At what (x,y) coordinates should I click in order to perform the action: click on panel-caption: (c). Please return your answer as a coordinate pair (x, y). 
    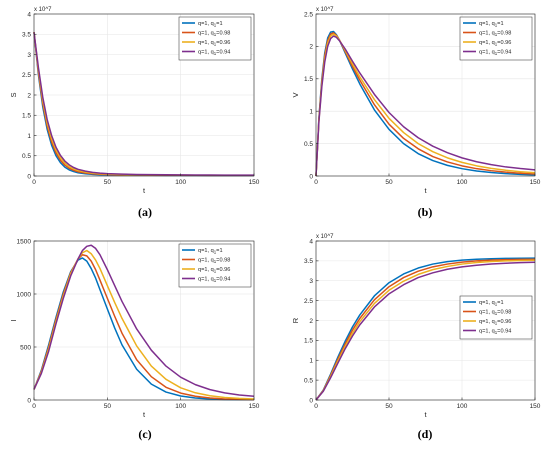
    Looking at the image, I should click on (144, 434).